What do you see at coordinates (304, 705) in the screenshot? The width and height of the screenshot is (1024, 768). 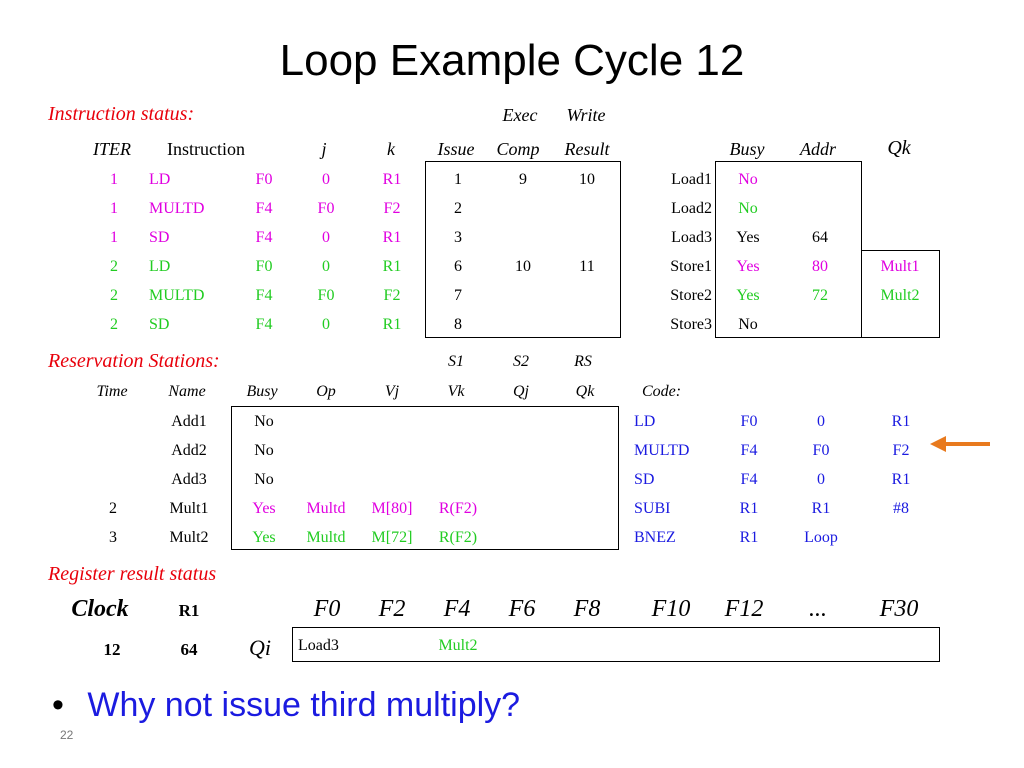 I see `bullet-text: Why not issue third multiply?` at bounding box center [304, 705].